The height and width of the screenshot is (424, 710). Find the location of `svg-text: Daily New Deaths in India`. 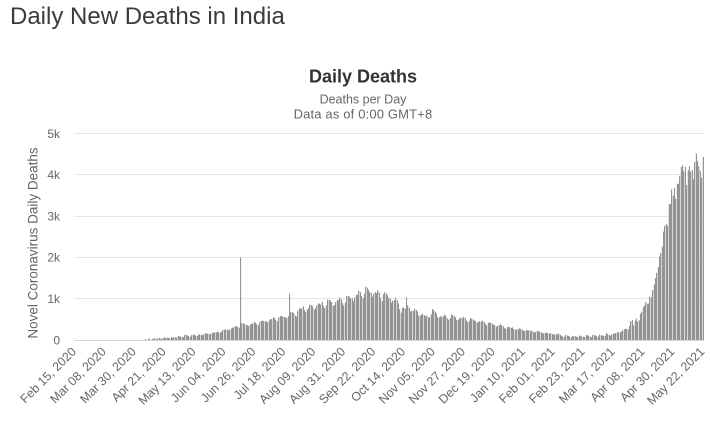

svg-text: Daily New Deaths in India is located at coordinates (147, 16).